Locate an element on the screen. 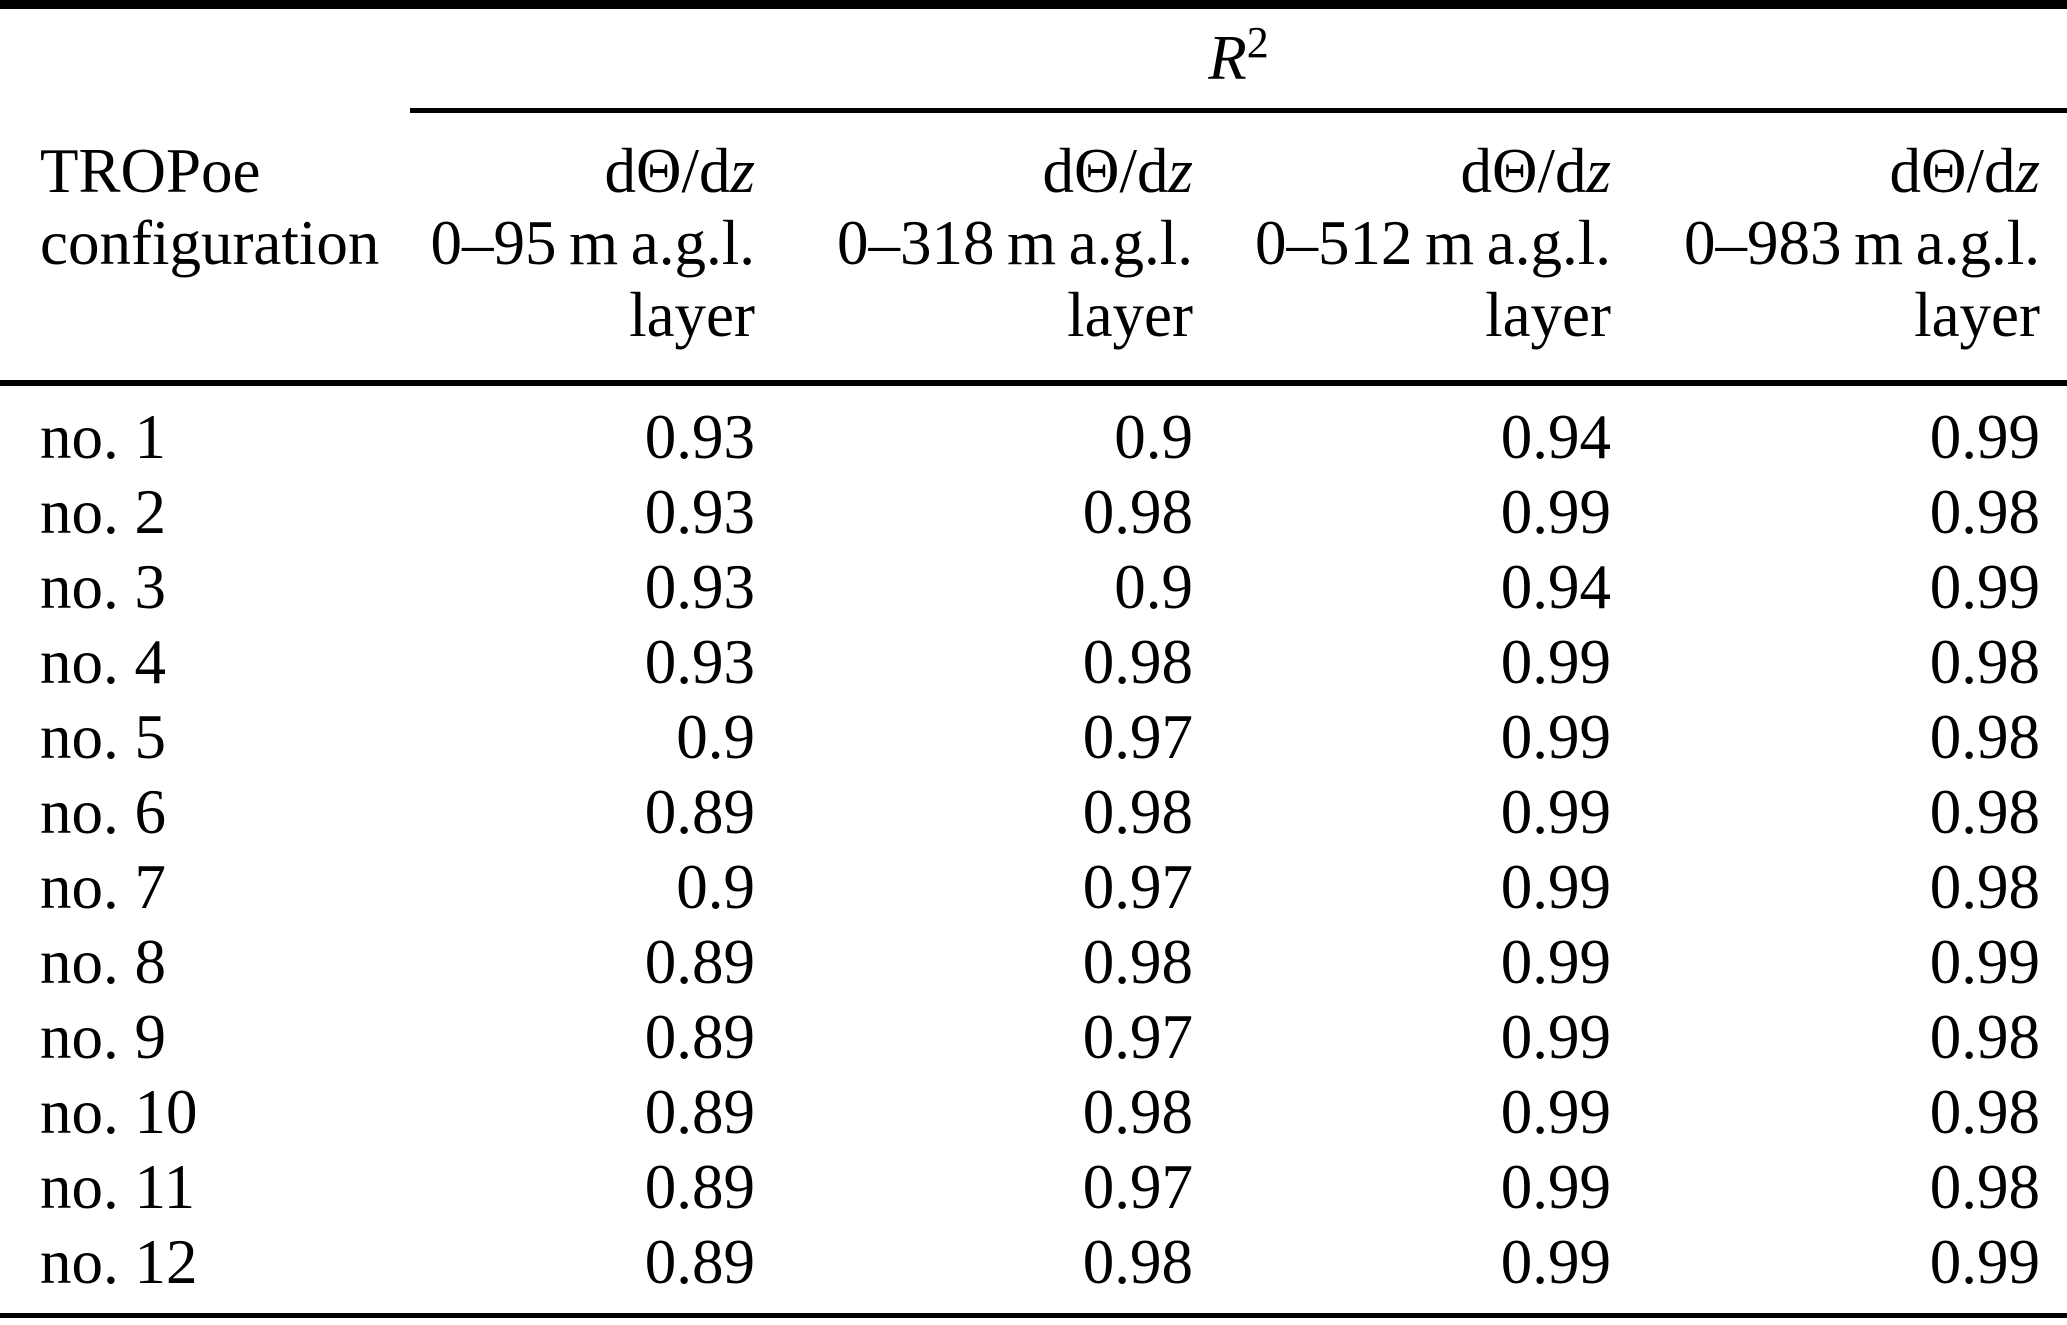 The height and width of the screenshot is (1325, 2067). table-row: no. 3 0.93 0.9 0.94 0.99 is located at coordinates (1033, 587).